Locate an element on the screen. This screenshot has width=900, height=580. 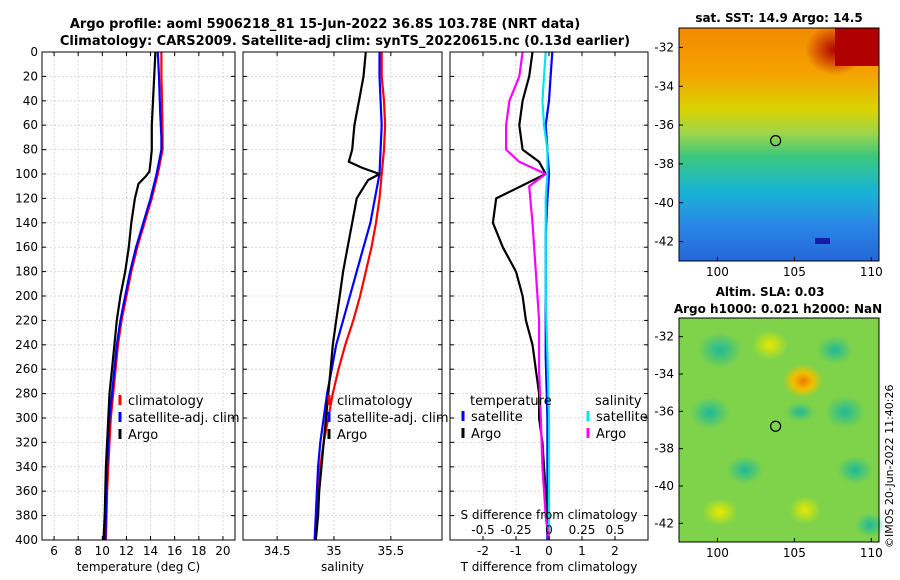
x-axis-label: T difference from climatology is located at coordinates (549, 567).